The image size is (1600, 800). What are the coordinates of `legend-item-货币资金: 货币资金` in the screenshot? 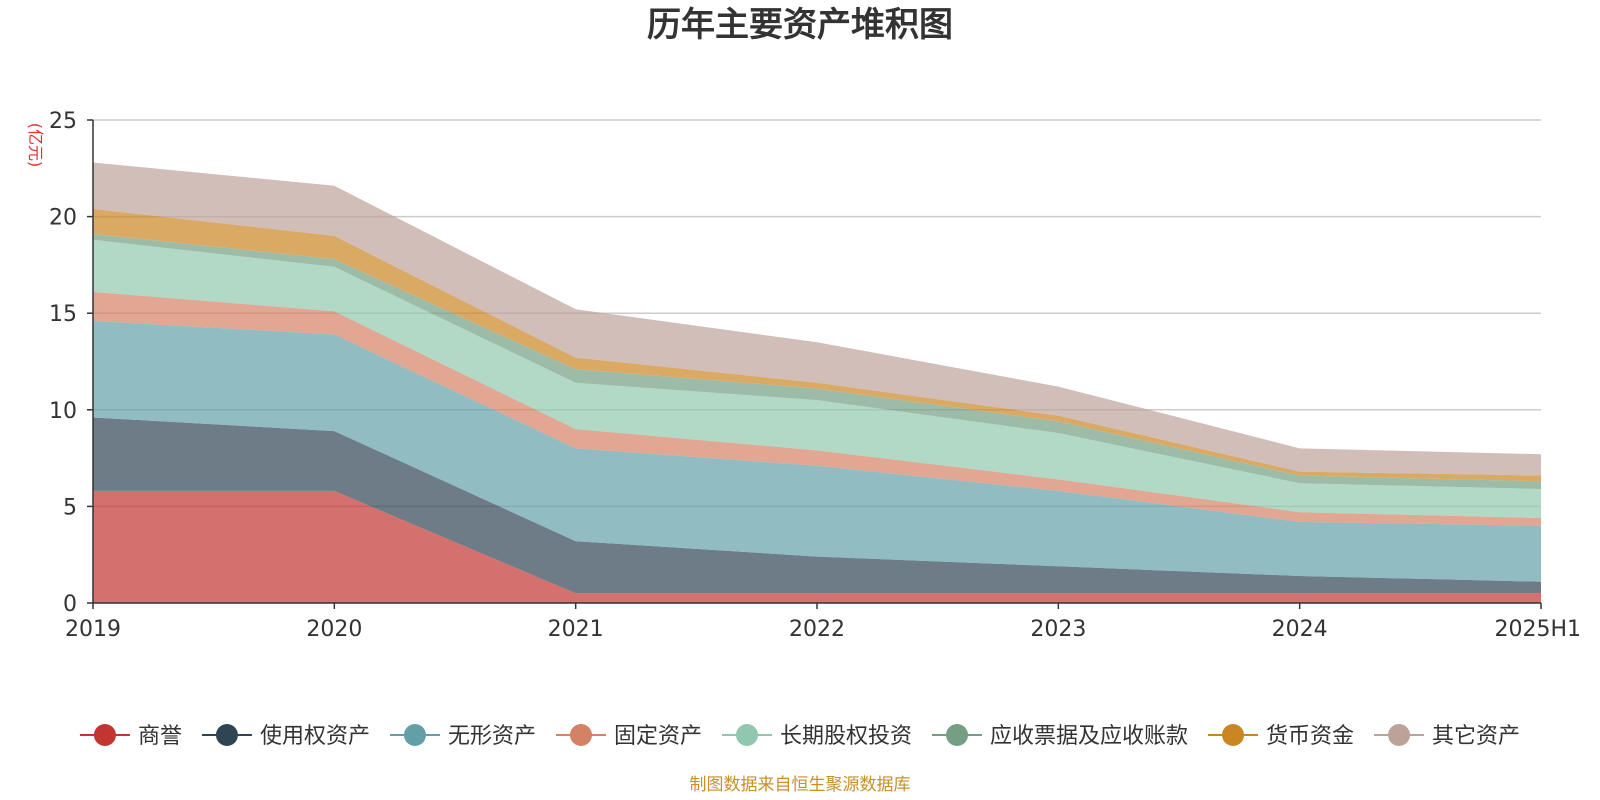 It's located at (1281, 736).